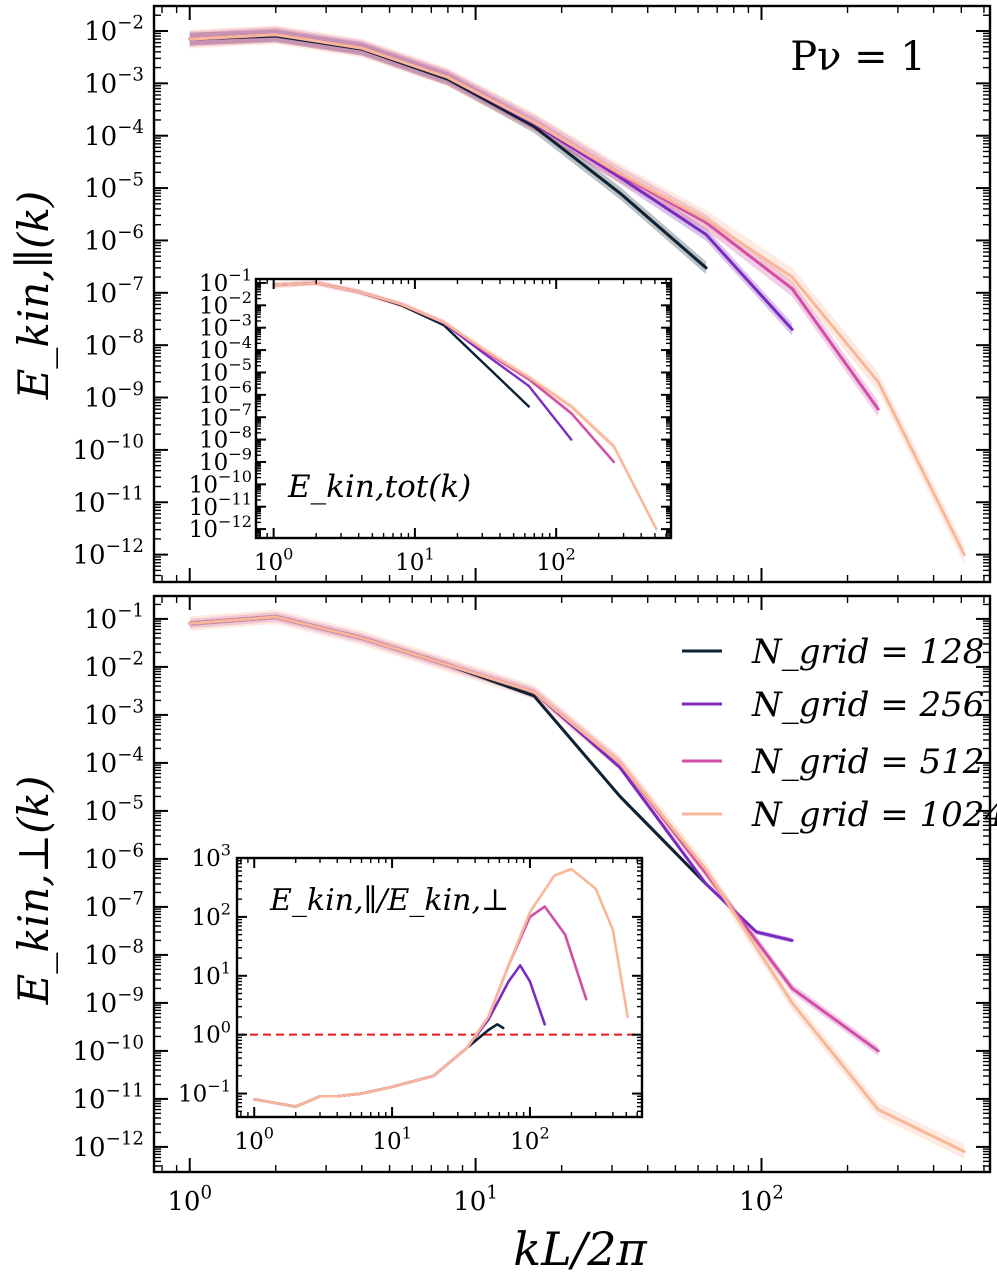 This screenshot has width=997, height=1281. What do you see at coordinates (379, 487) in the screenshot?
I see `top-inset-title: E_kin,tot(k)` at bounding box center [379, 487].